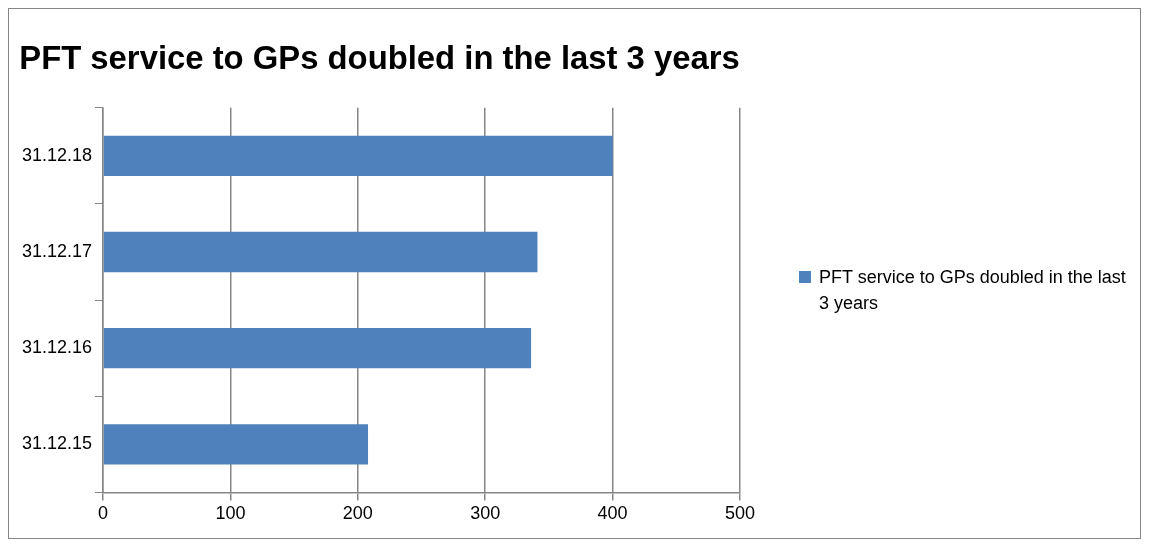 The image size is (1149, 547). Describe the element at coordinates (57, 347) in the screenshot. I see `y-tick-label: 31.12.16` at that location.